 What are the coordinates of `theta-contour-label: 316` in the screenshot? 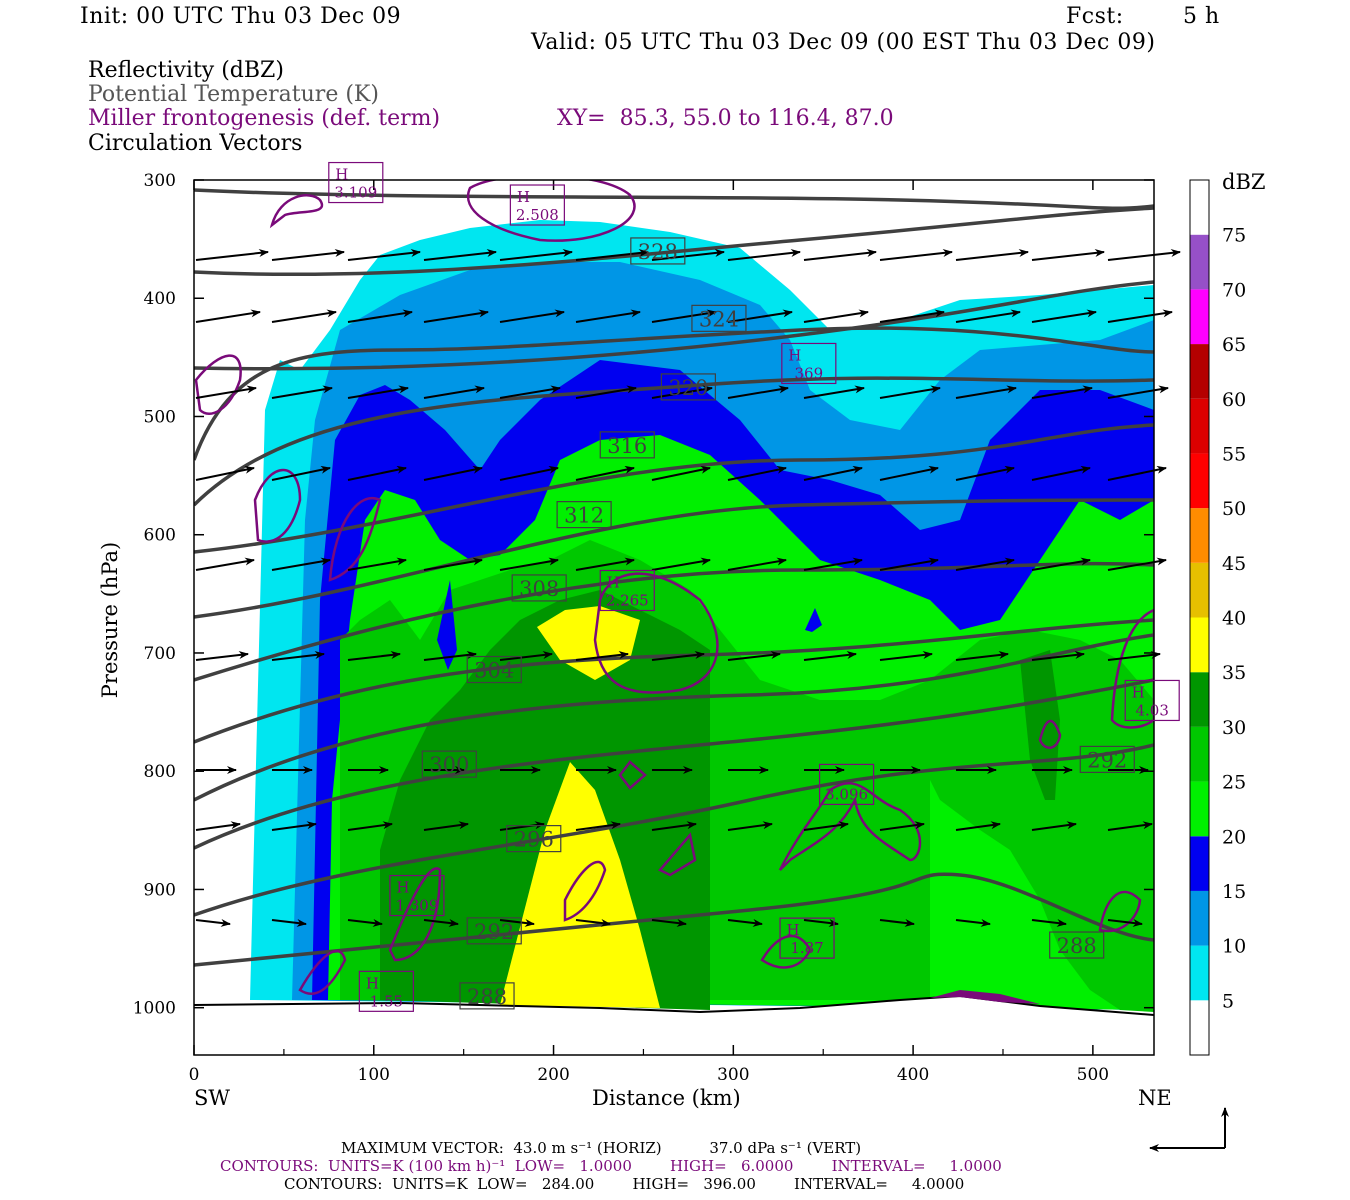 It's located at (627, 446).